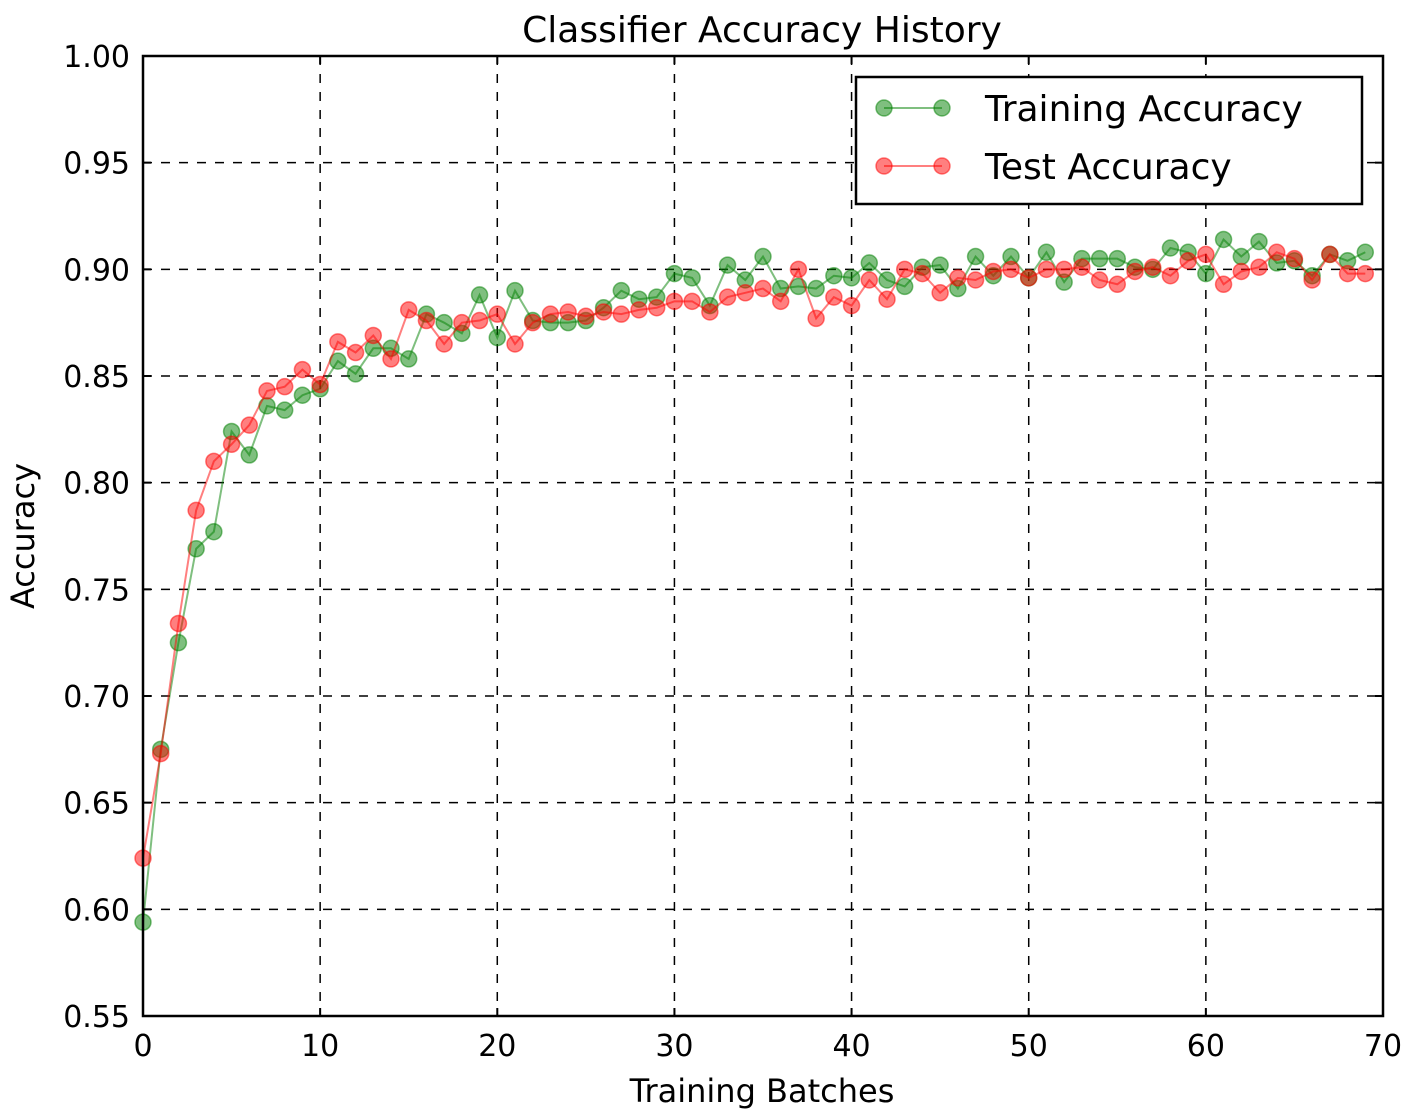  I want to click on x-tick-label: 70, so click(1383, 1046).